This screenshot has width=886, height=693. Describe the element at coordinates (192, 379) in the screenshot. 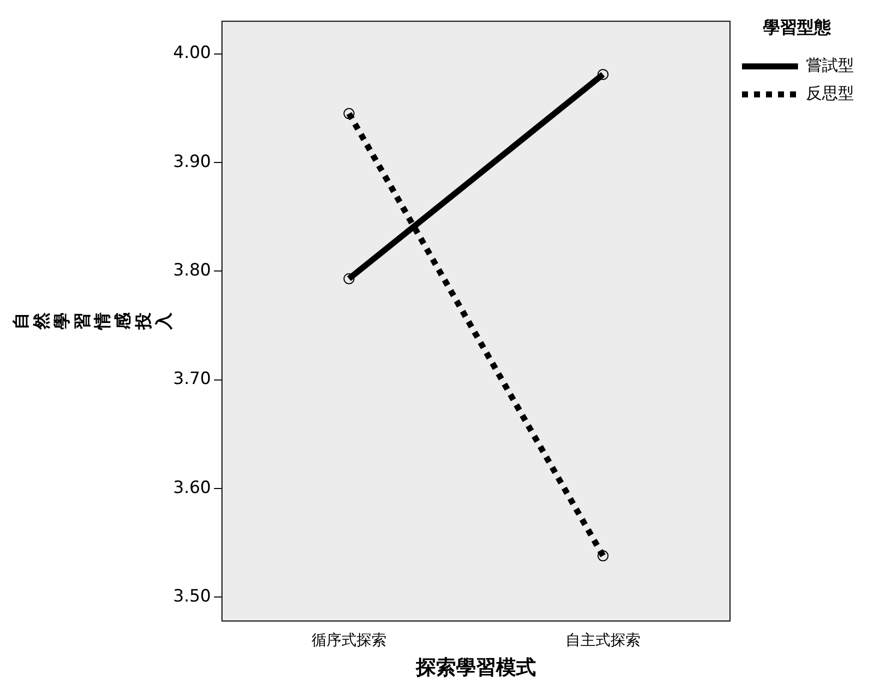

I see `y-tick-label: 3.70` at that location.